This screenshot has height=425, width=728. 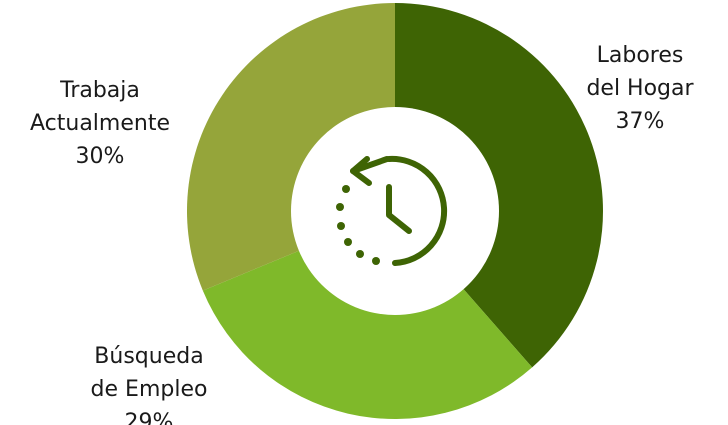 I want to click on slice-label: Trabaja Actualmente 30%, so click(x=100, y=123).